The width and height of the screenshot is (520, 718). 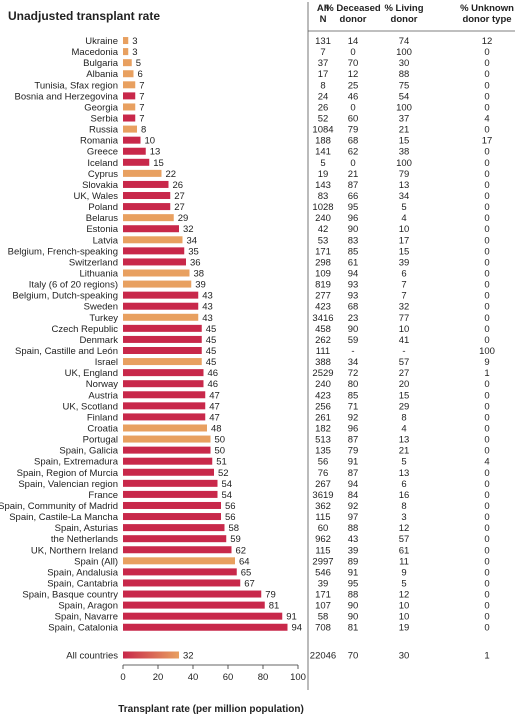 What do you see at coordinates (352, 351) in the screenshot?
I see `cell-deceased: -` at bounding box center [352, 351].